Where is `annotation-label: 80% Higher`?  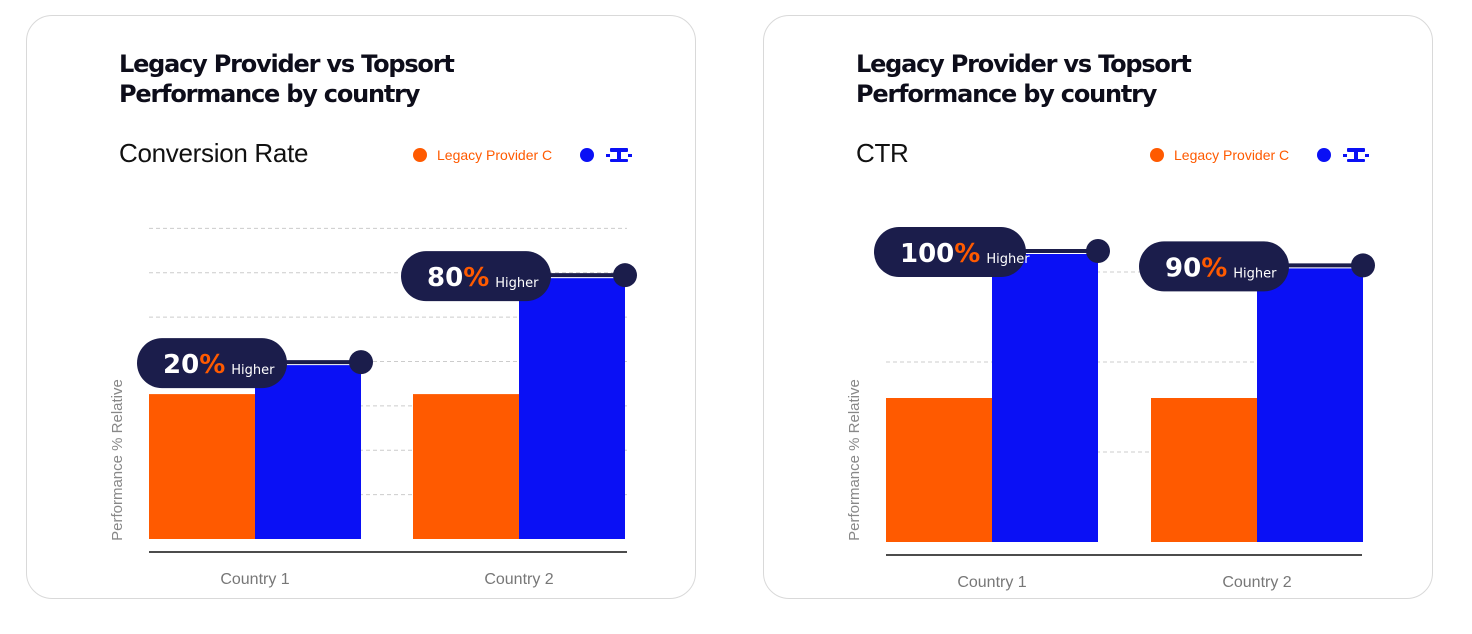 annotation-label: 80% Higher is located at coordinates (483, 278).